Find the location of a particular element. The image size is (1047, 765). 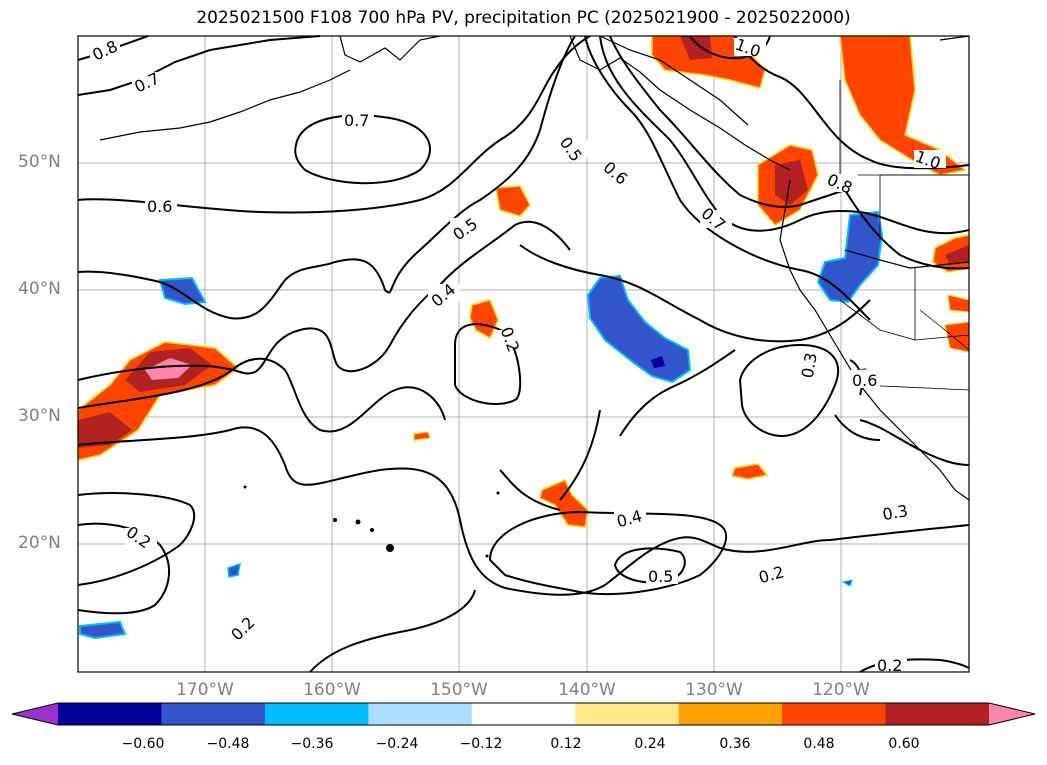

contour-label: 0.2 is located at coordinates (889, 665).